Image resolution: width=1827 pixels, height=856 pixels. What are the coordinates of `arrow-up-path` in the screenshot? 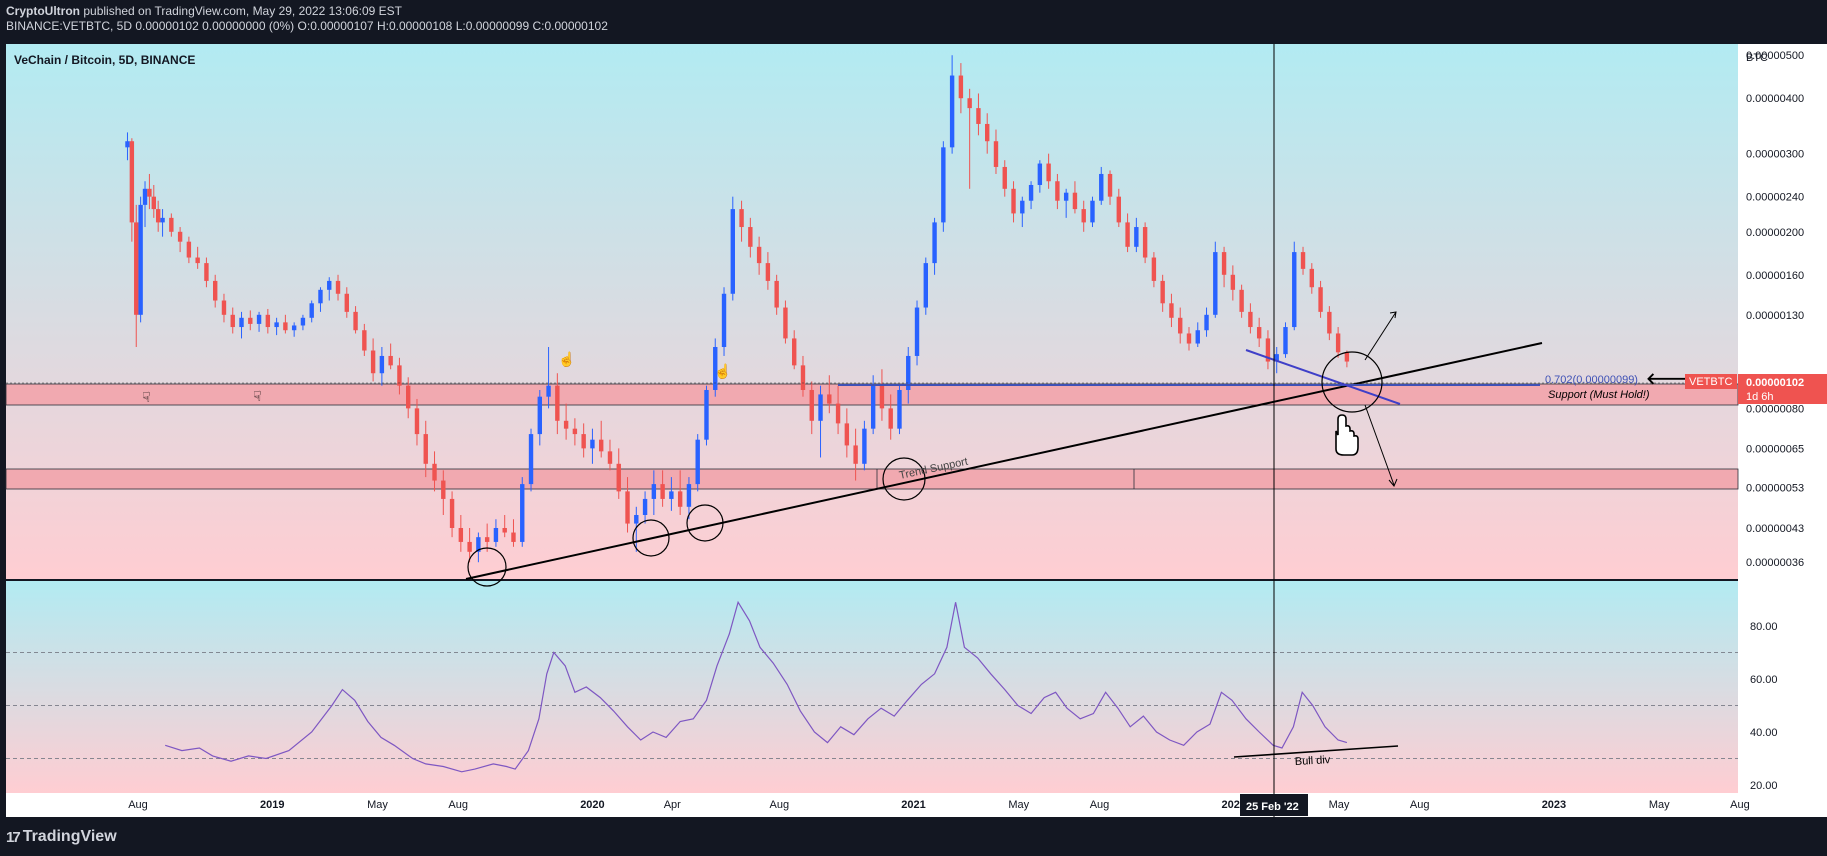 It's located at (1380, 336).